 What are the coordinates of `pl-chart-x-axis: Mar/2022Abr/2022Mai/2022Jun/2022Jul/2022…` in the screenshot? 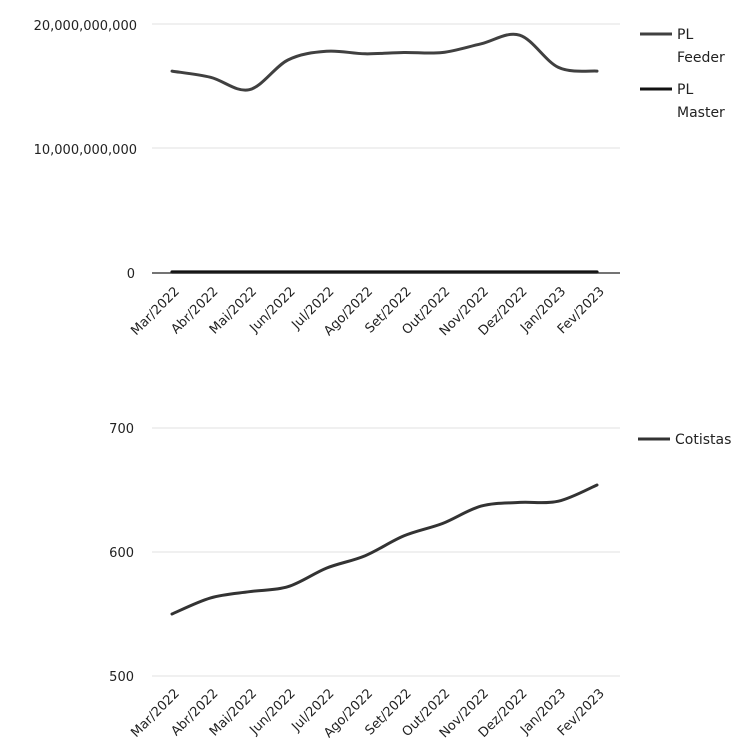 It's located at (367, 311).